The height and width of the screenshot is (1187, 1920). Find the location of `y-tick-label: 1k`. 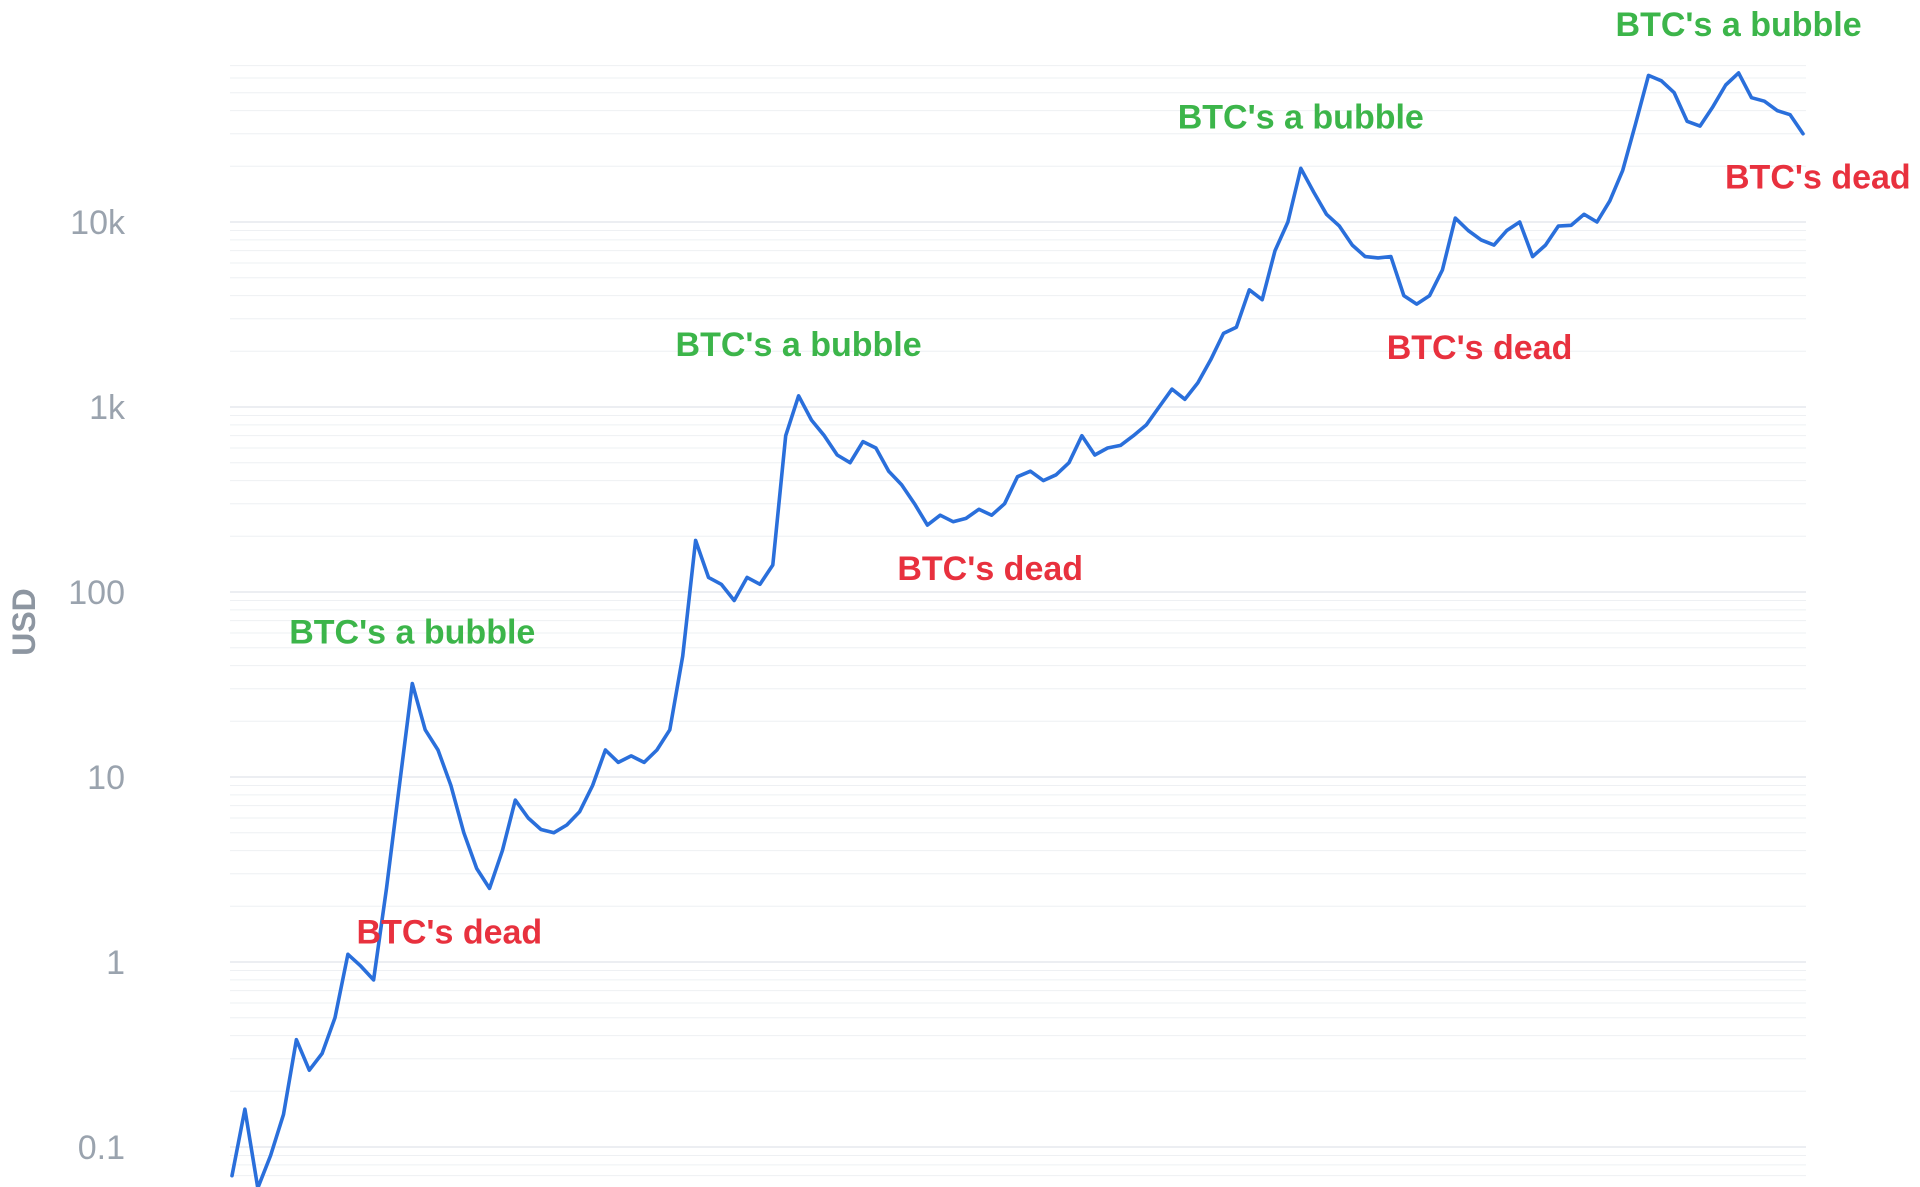

y-tick-label: 1k is located at coordinates (107, 408).